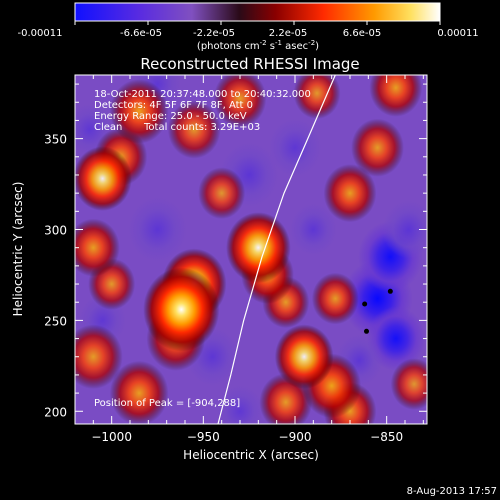 The image size is (500, 500). What do you see at coordinates (167, 403) in the screenshot?
I see `annotation-peak-position: Position of Peak = [-904,288]` at bounding box center [167, 403].